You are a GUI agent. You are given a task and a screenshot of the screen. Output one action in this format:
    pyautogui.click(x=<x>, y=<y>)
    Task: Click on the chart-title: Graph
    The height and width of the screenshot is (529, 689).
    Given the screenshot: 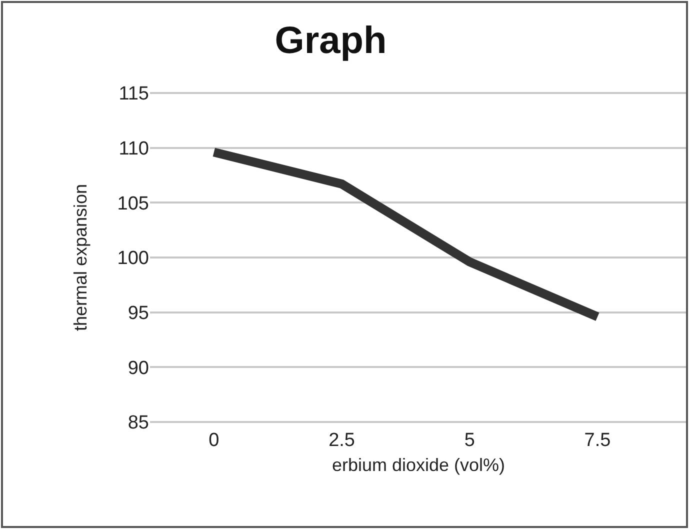 What is the action you would take?
    pyautogui.click(x=330, y=41)
    